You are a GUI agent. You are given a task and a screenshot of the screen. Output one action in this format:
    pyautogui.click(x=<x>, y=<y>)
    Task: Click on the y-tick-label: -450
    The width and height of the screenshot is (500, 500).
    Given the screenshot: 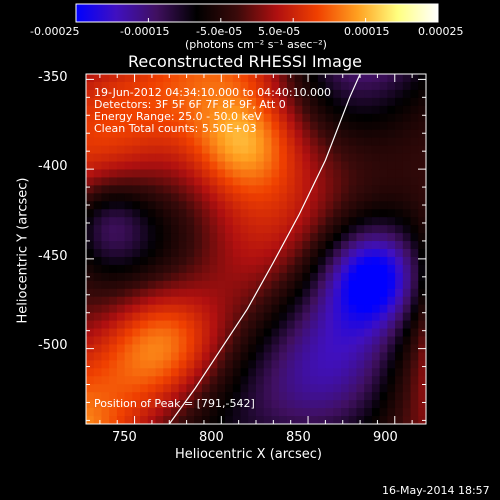 What is the action you would take?
    pyautogui.click(x=53, y=256)
    